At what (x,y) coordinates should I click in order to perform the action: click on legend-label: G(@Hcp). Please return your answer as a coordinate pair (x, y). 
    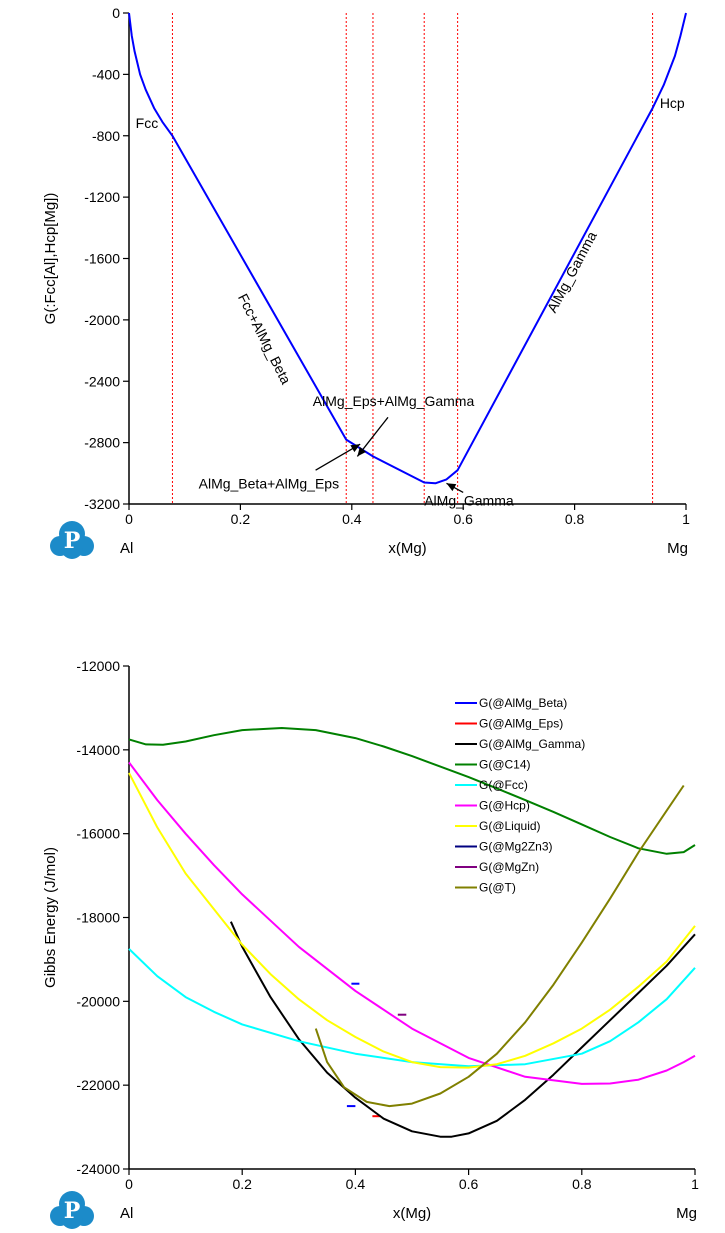
    Looking at the image, I should click on (504, 806).